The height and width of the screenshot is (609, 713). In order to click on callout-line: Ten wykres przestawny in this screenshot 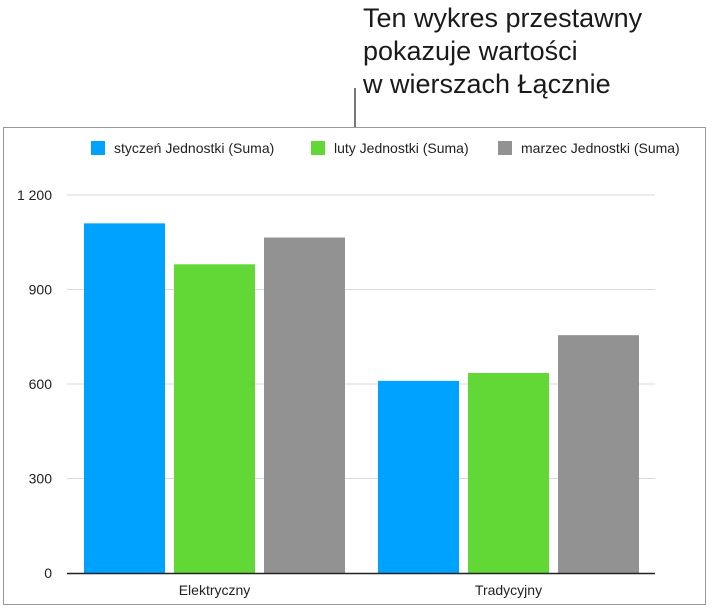, I will do `click(503, 18)`.